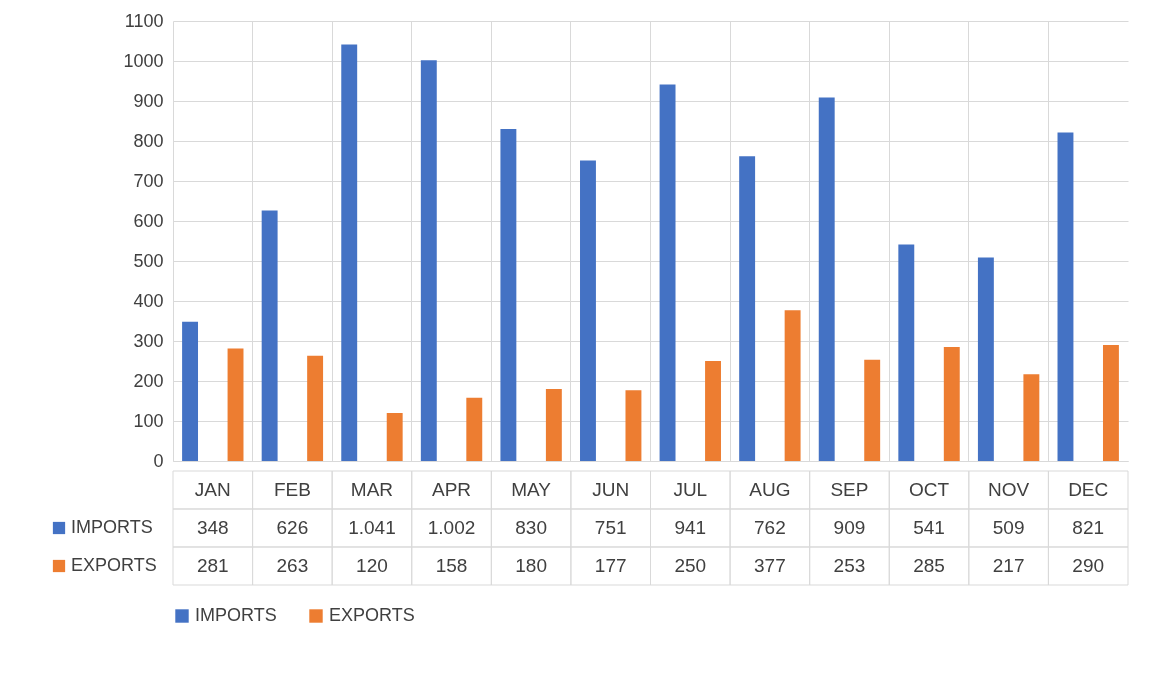 Image resolution: width=1156 pixels, height=675 pixels. I want to click on y-tick-label: 500, so click(148, 260).